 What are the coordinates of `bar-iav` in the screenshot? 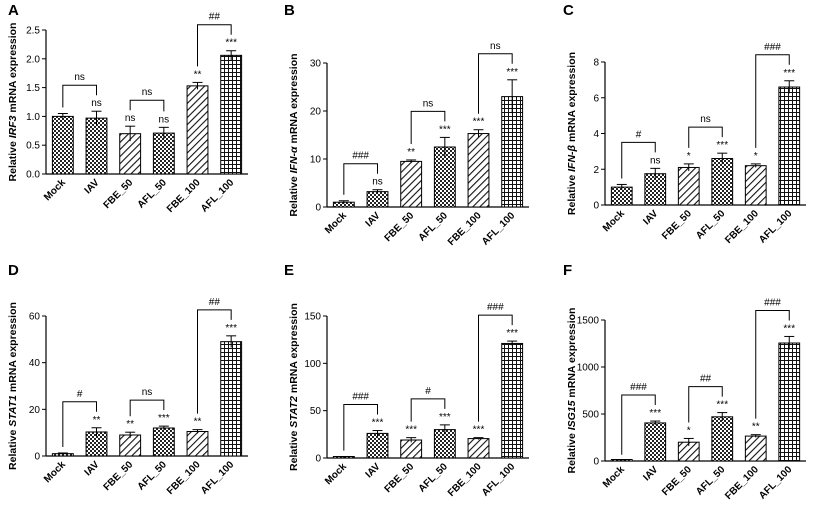 It's located at (377, 199).